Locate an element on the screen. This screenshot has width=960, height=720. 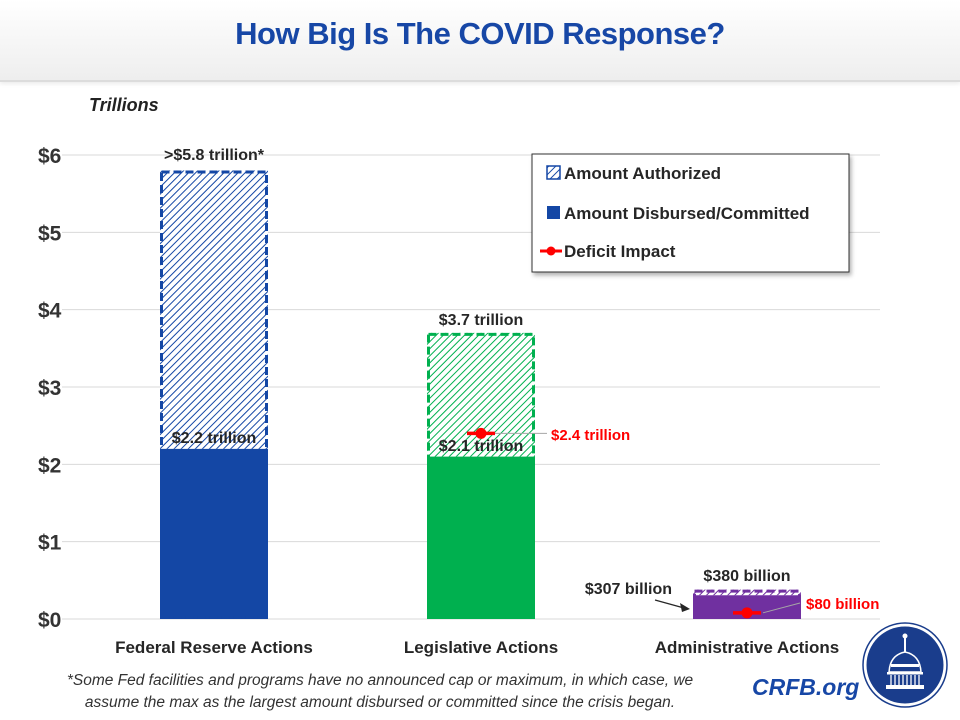
capitol-logo-icon is located at coordinates (905, 665).